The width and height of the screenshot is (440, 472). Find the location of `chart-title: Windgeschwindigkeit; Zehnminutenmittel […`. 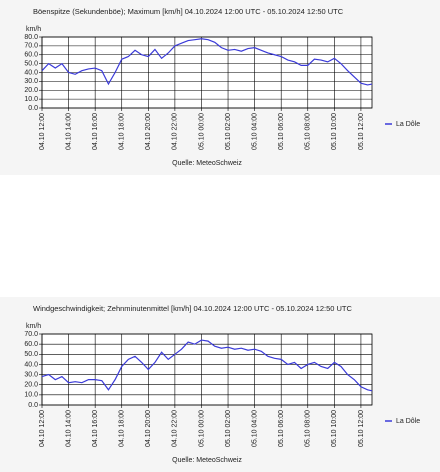

chart-title: Windgeschwindigkeit; Zehnminutenmittel [… is located at coordinates (193, 308).